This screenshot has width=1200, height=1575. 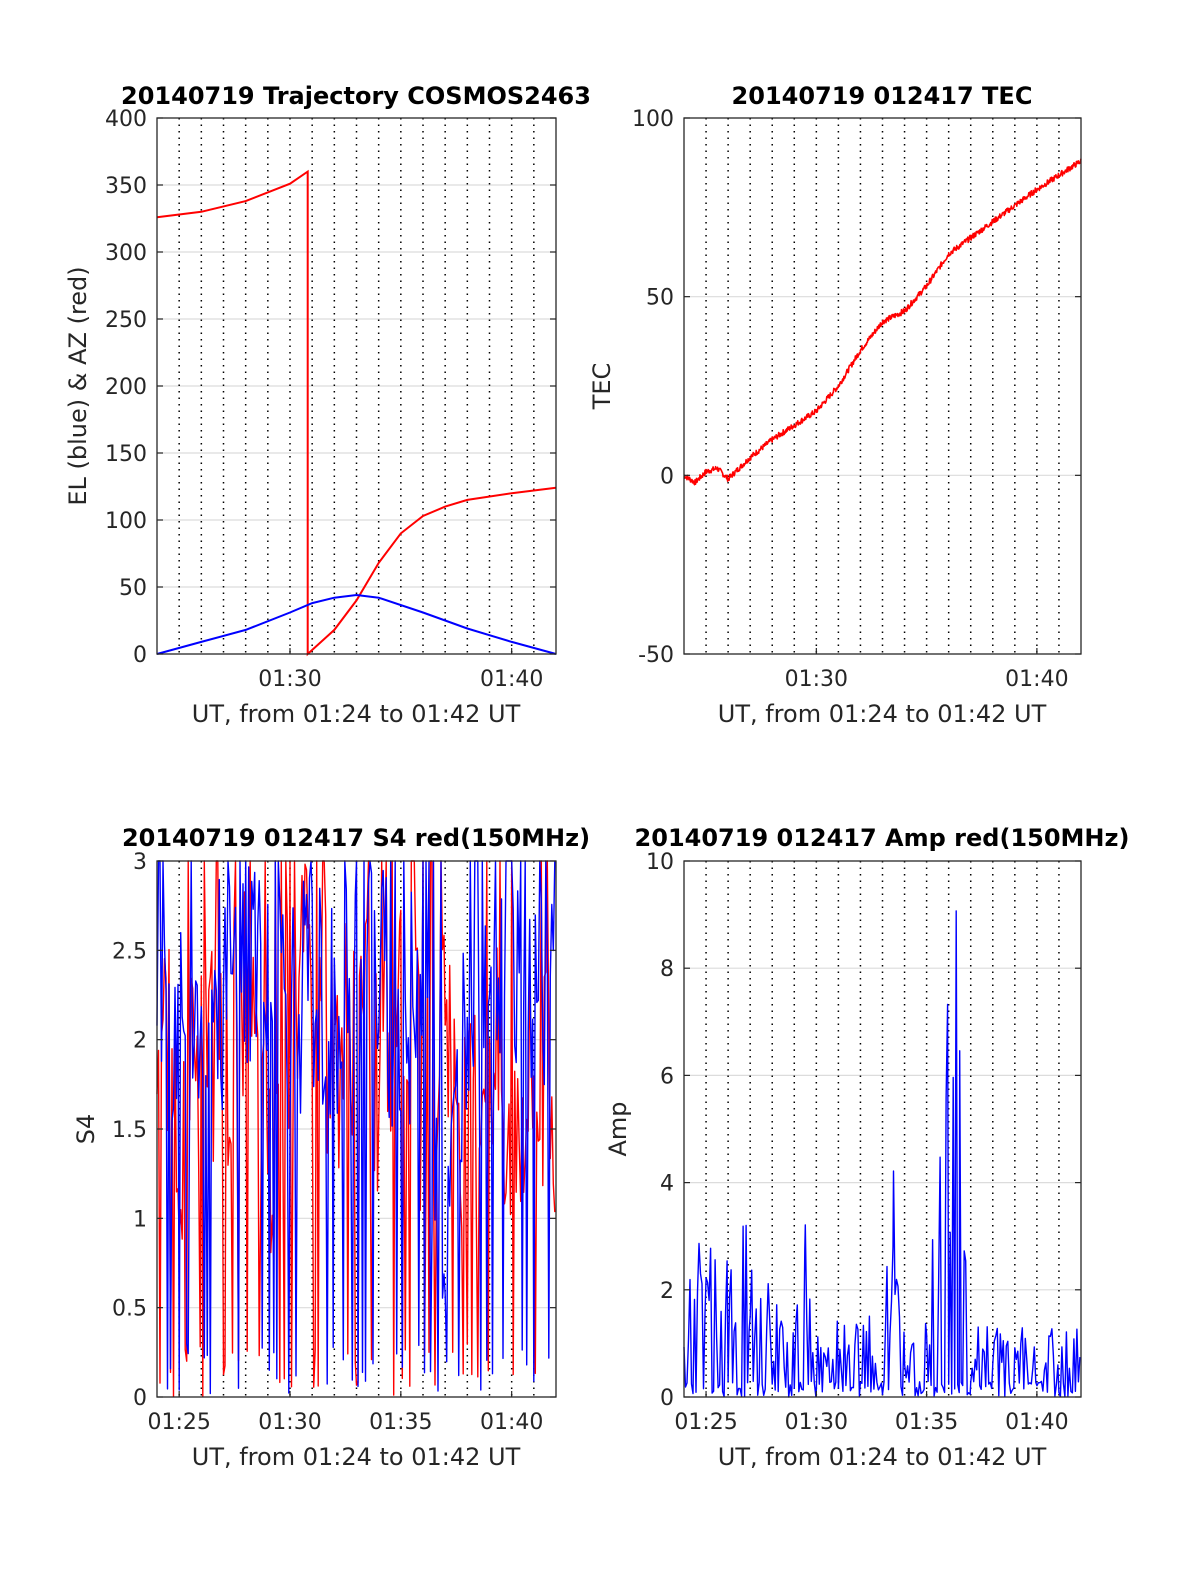 I want to click on trajectory-title: 20140719 Trajectory COSMOS2463, so click(x=356, y=96).